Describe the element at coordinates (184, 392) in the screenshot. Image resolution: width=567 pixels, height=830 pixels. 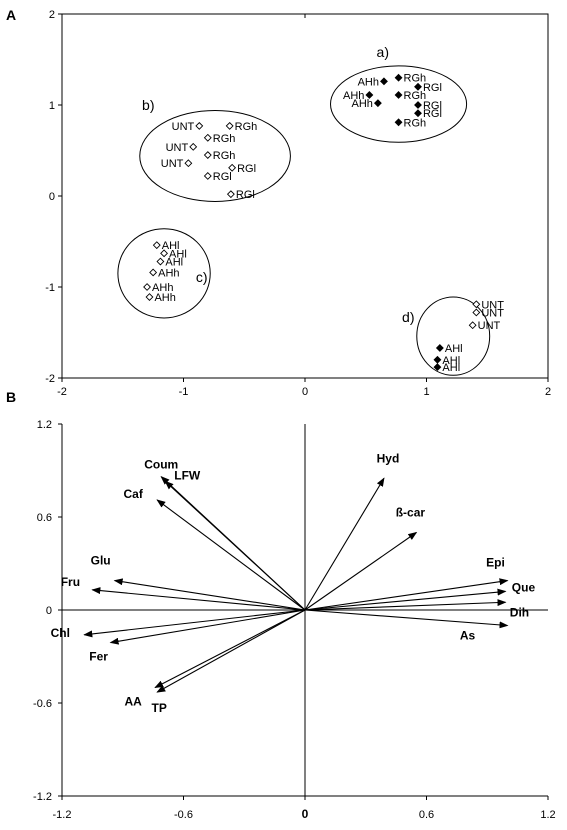
I see `x-tick-label: -1` at that location.